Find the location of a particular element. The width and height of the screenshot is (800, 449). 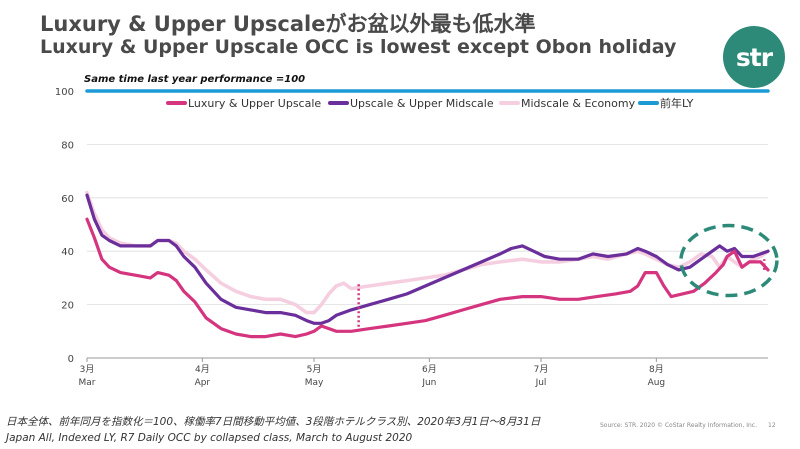

chart-note: Same time last year performance =100 is located at coordinates (195, 79).